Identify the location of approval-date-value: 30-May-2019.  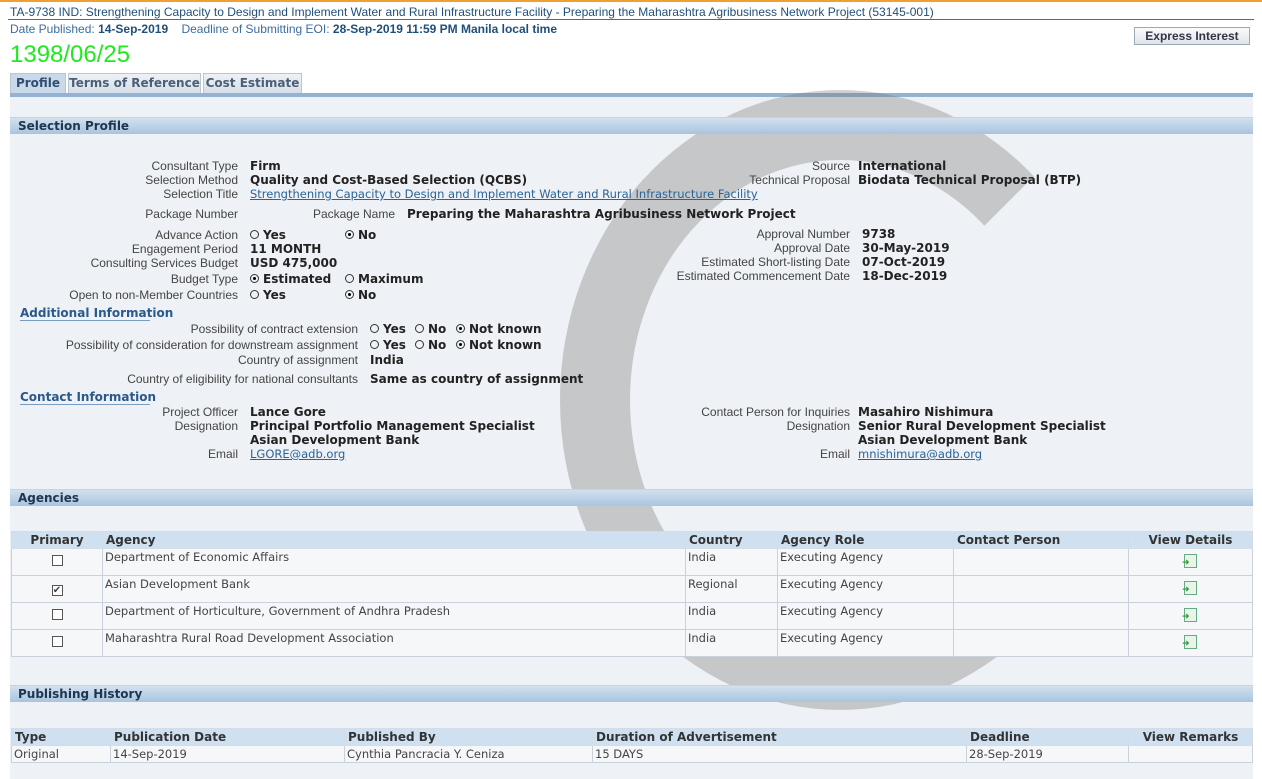
(906, 248).